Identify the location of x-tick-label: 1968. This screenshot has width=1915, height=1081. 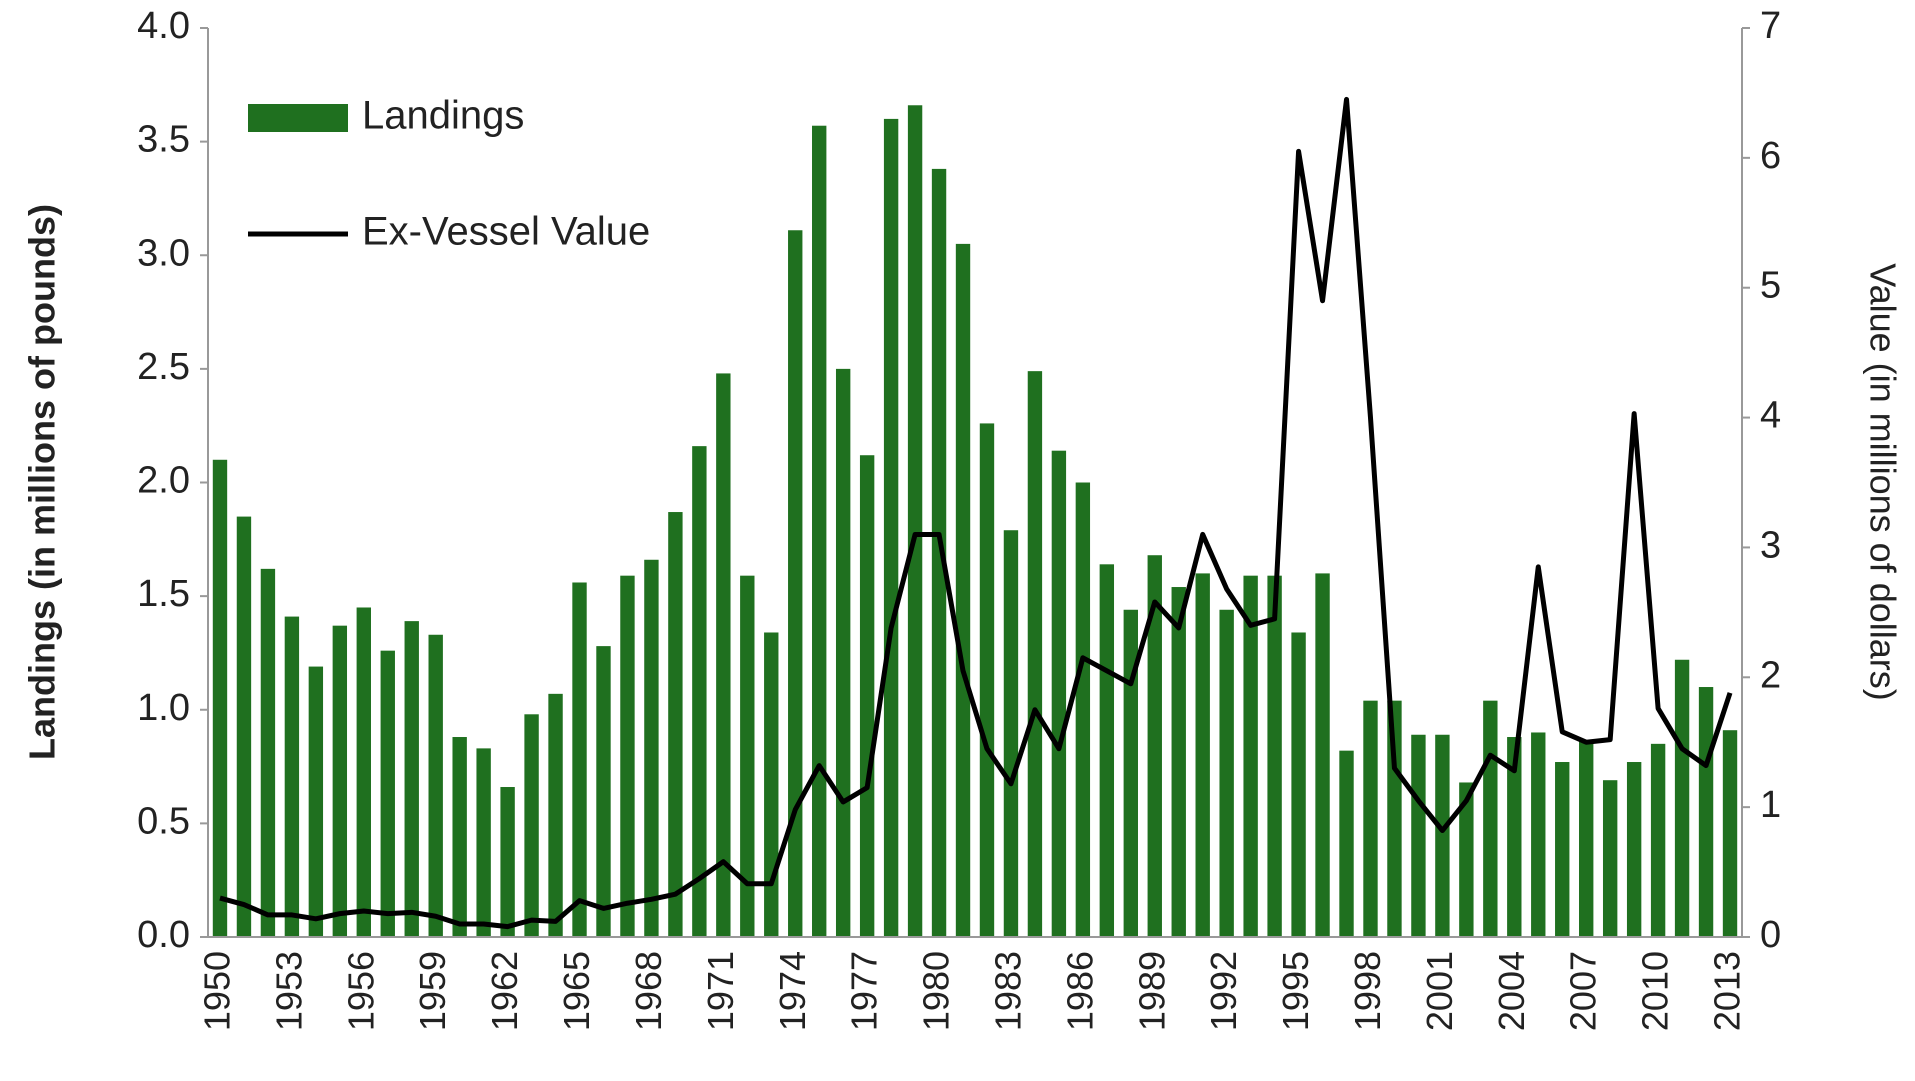
(648, 991).